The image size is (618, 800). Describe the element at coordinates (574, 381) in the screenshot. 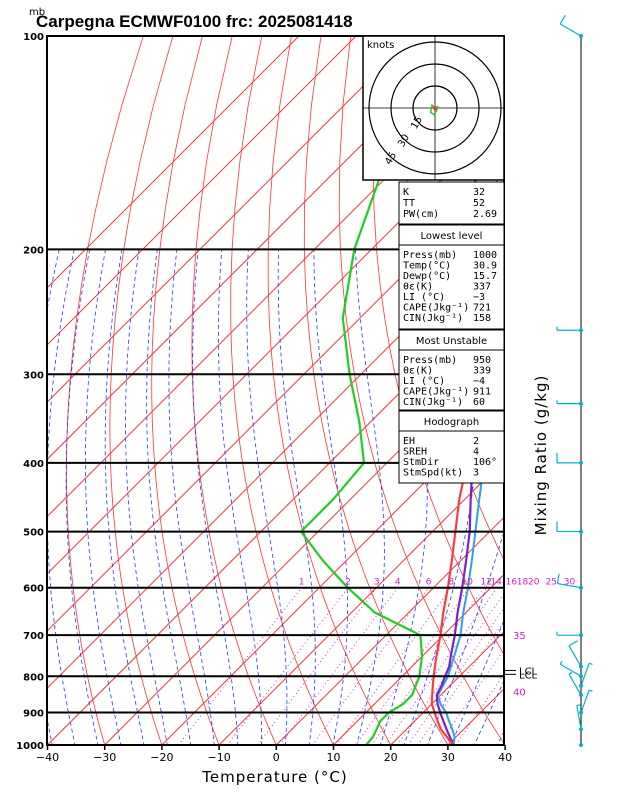

I see `wind-barb-column` at that location.